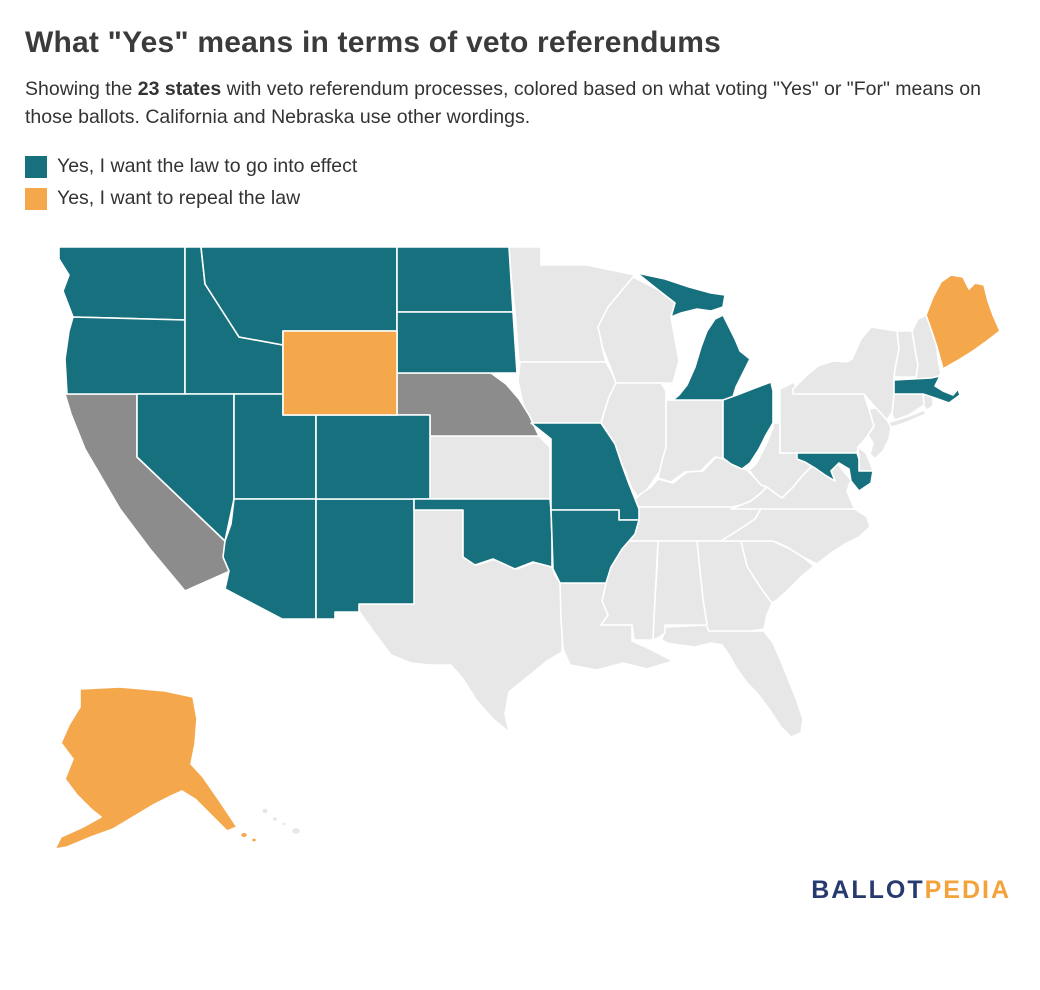 The image size is (1040, 990). What do you see at coordinates (36, 166) in the screenshot?
I see `legend-swatch-teal` at bounding box center [36, 166].